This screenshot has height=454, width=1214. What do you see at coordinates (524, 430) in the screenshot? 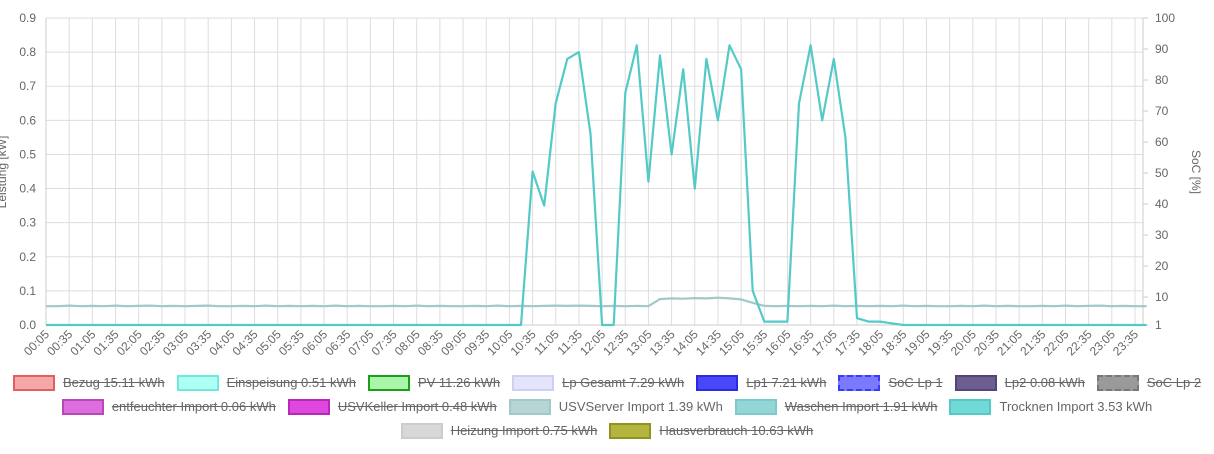
I see `legend-label: Heizung Import 0.75 kWh` at bounding box center [524, 430].